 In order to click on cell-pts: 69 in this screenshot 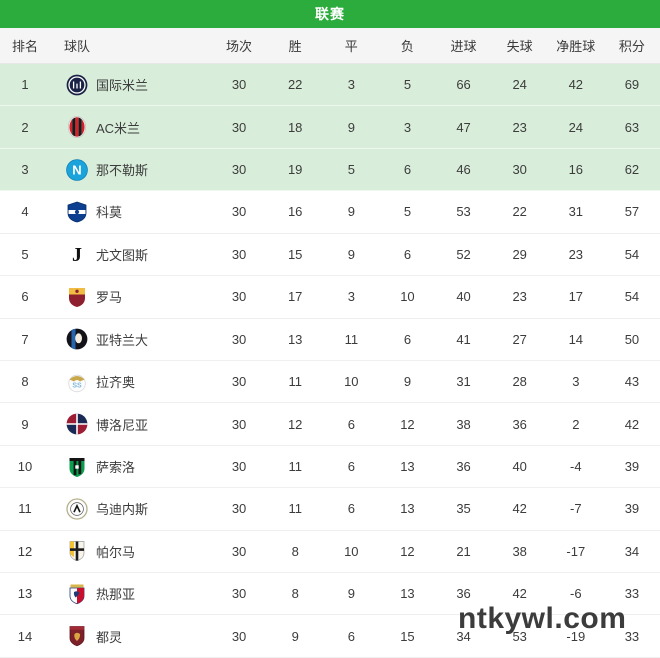, I will do `click(632, 85)`.